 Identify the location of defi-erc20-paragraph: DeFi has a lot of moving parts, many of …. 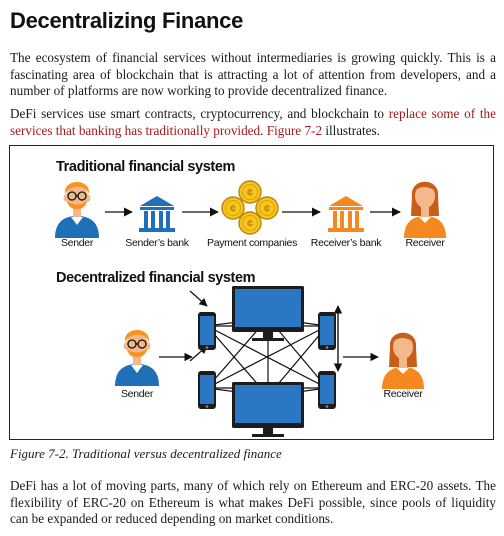
(253, 502).